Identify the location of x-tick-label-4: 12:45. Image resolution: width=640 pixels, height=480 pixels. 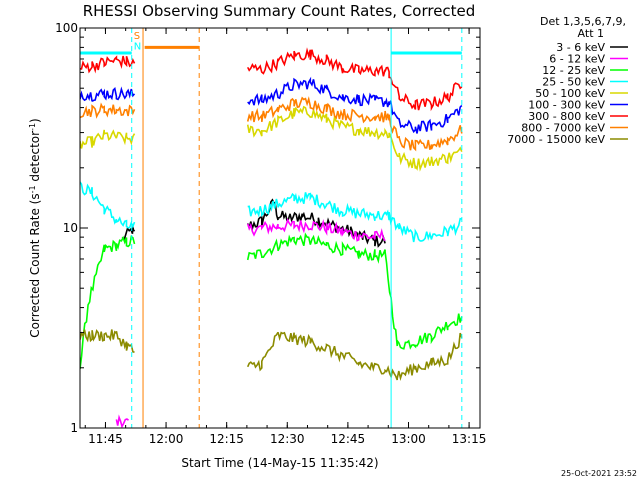
(348, 439).